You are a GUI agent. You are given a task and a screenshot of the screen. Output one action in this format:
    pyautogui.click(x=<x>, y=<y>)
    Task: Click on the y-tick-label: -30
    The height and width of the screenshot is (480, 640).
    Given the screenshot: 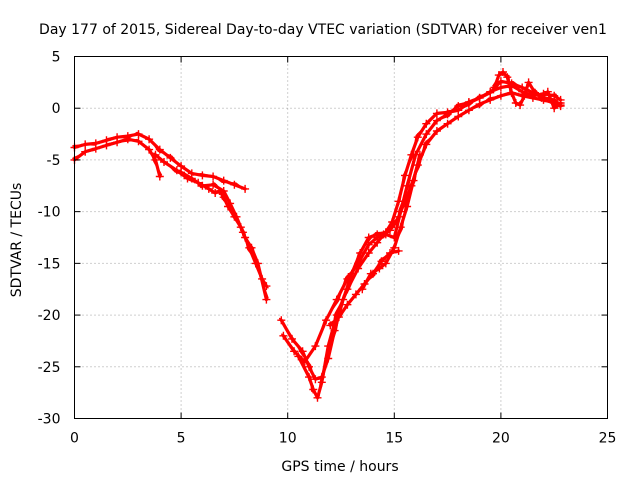 What is the action you would take?
    pyautogui.click(x=49, y=420)
    